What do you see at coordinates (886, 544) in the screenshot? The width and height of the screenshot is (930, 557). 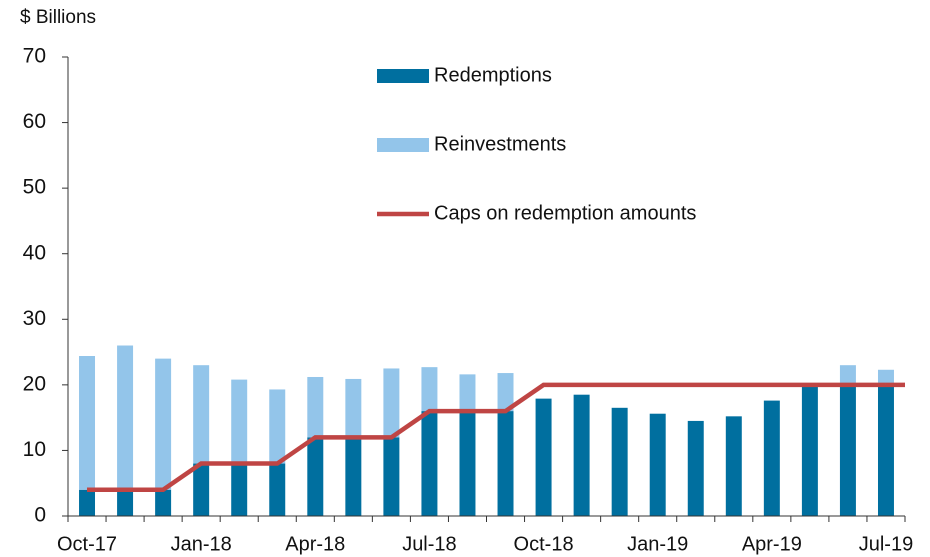 I see `x-tick-label: Jul-19` at bounding box center [886, 544].